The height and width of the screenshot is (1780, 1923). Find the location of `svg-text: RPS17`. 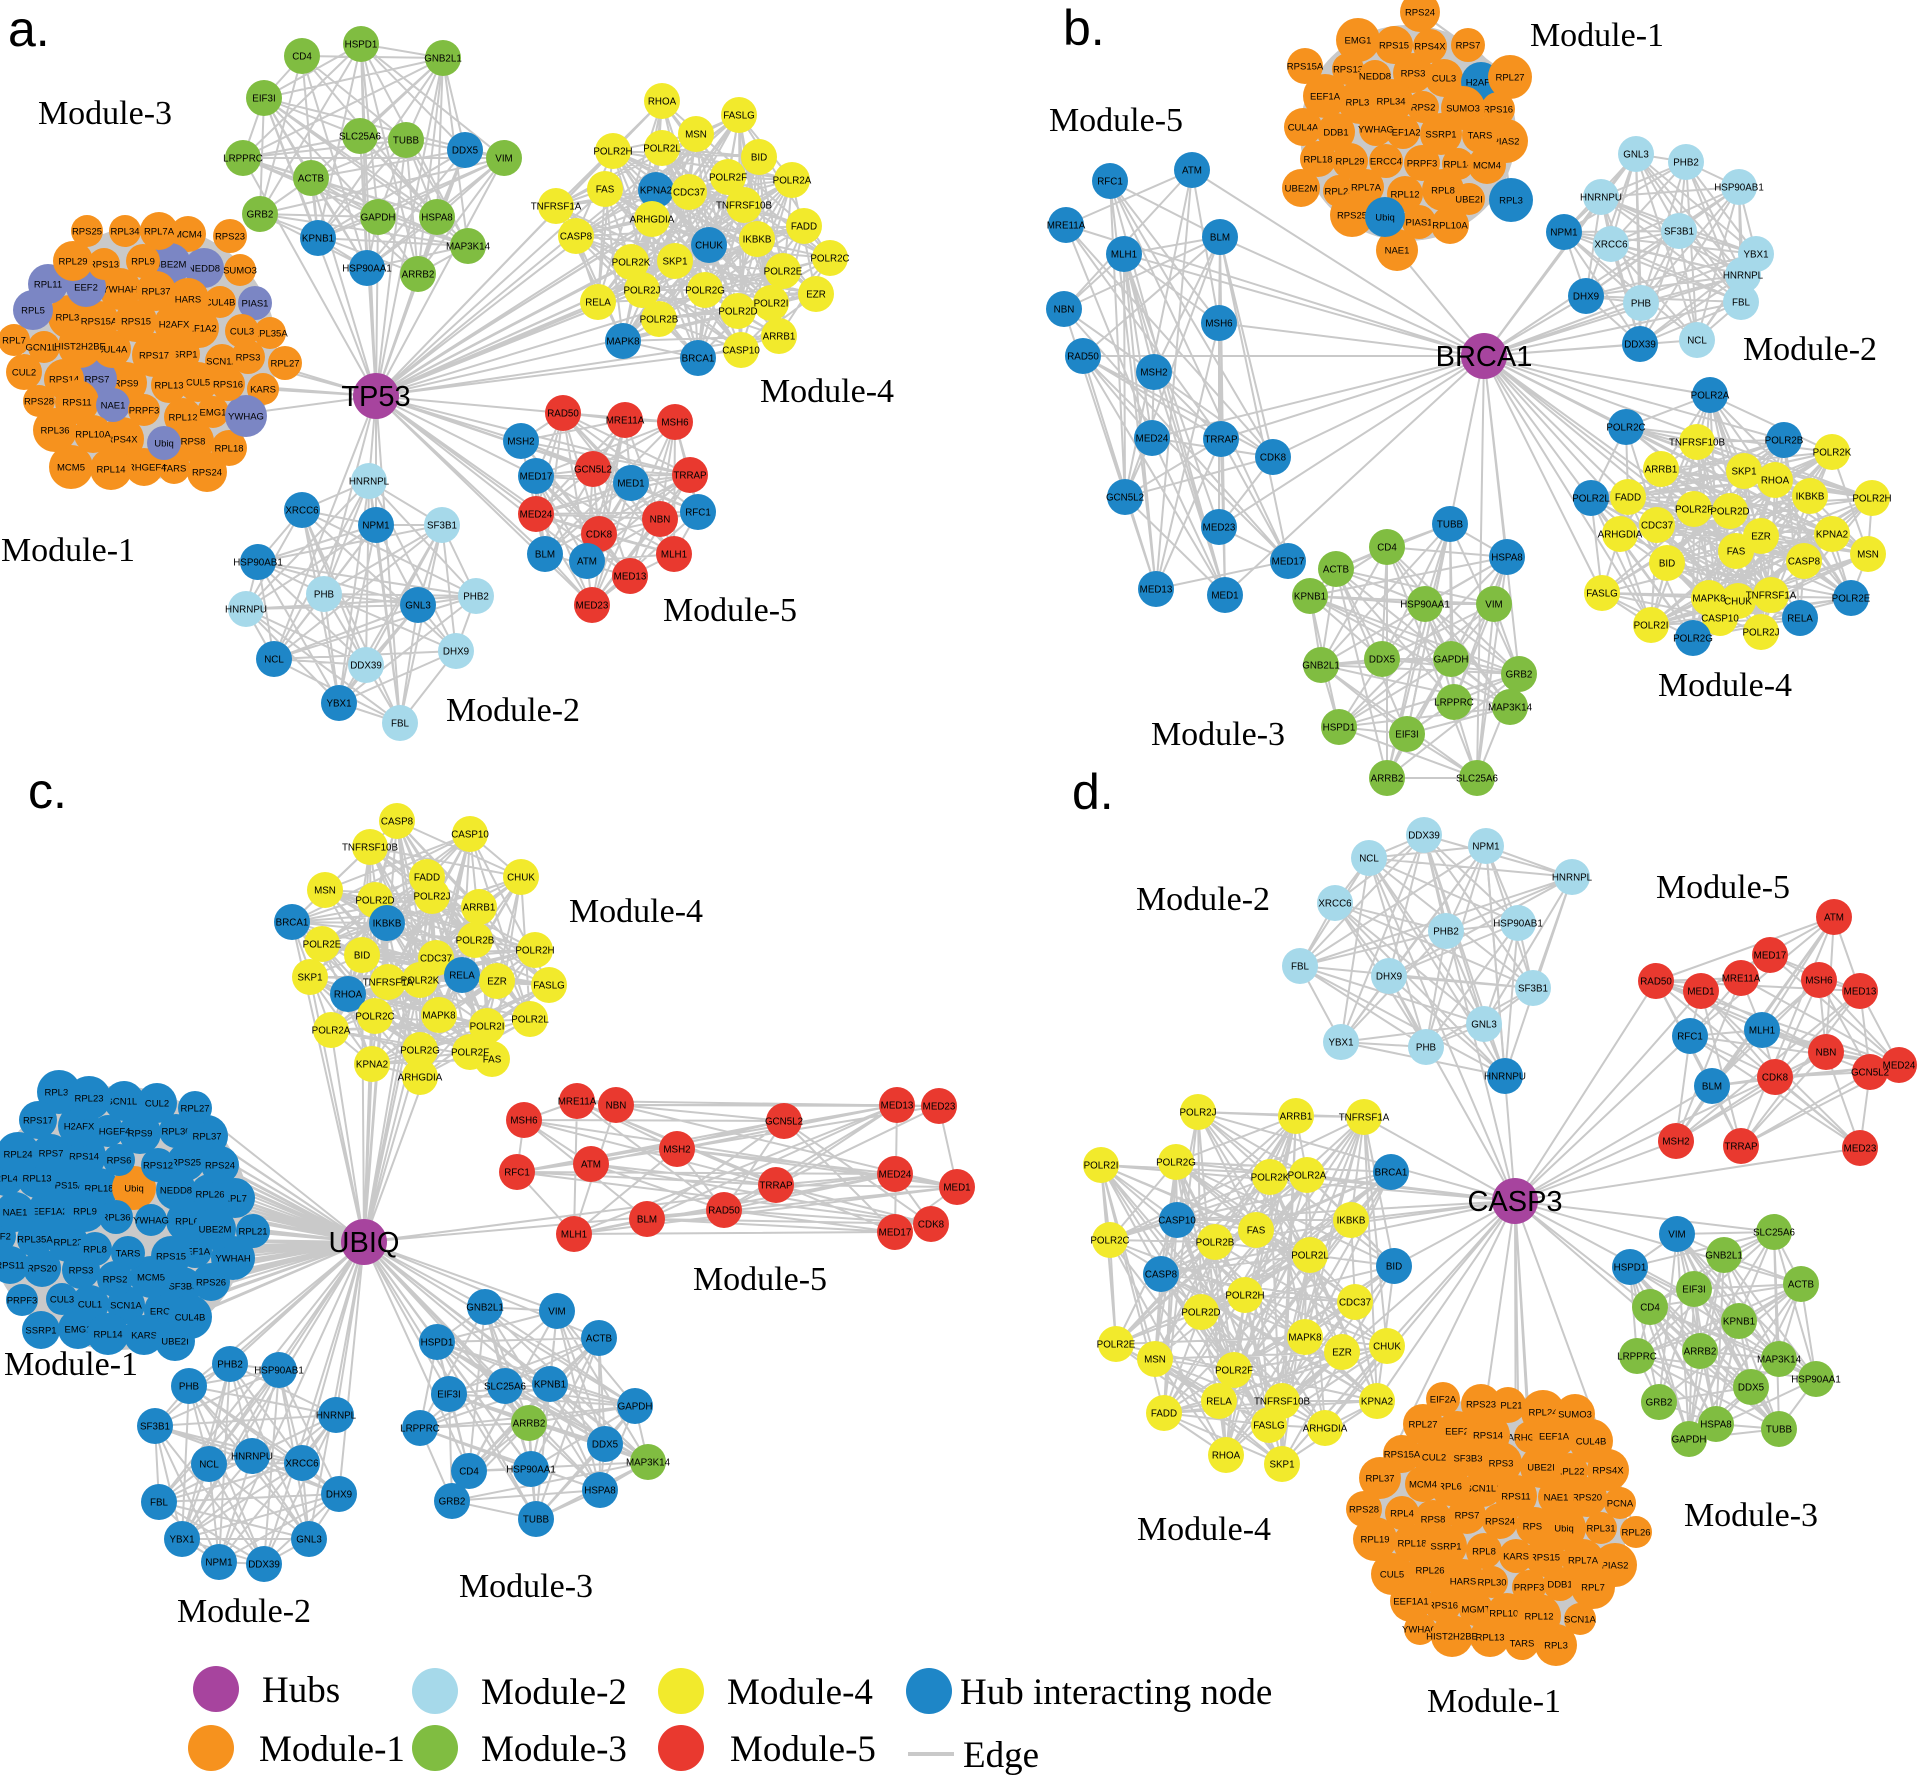

svg-text: RPS17 is located at coordinates (38, 1120).